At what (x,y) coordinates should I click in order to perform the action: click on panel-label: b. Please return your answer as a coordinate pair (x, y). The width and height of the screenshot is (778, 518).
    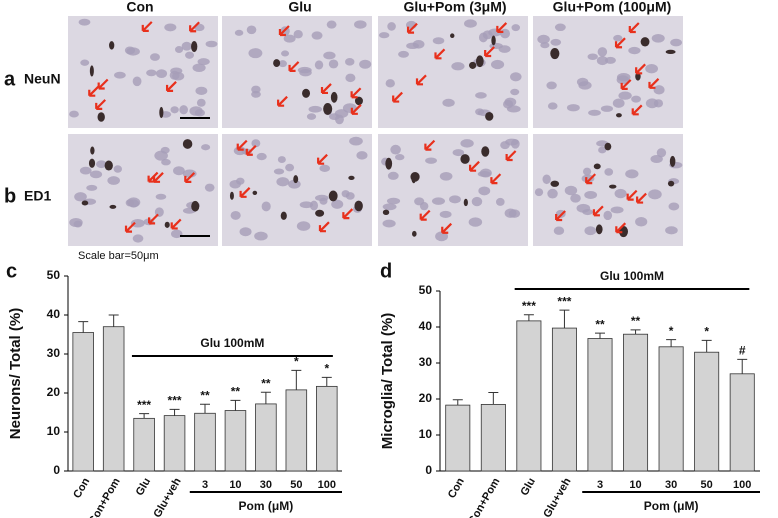
    Looking at the image, I should click on (10, 196).